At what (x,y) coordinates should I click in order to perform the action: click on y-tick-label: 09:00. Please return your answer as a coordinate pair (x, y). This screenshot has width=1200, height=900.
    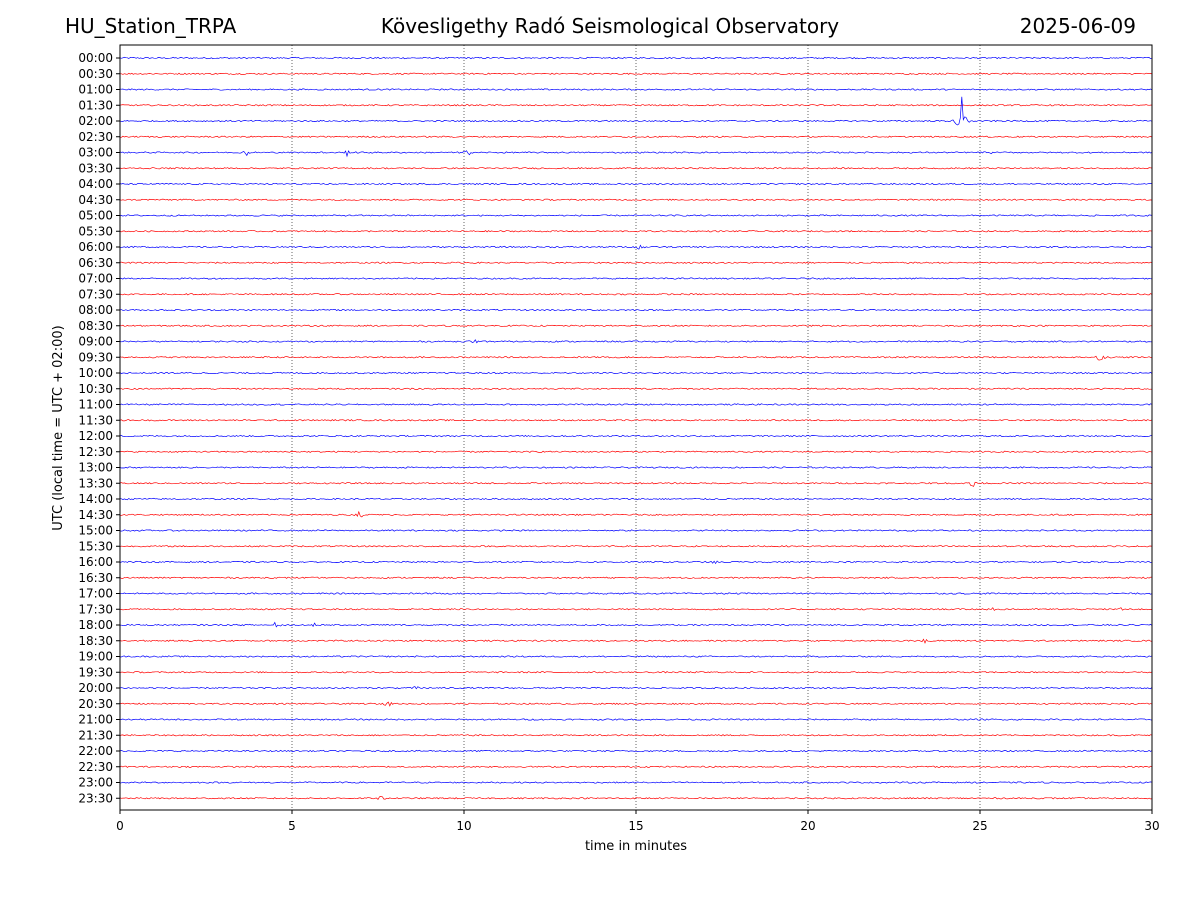
    Looking at the image, I should click on (95, 342).